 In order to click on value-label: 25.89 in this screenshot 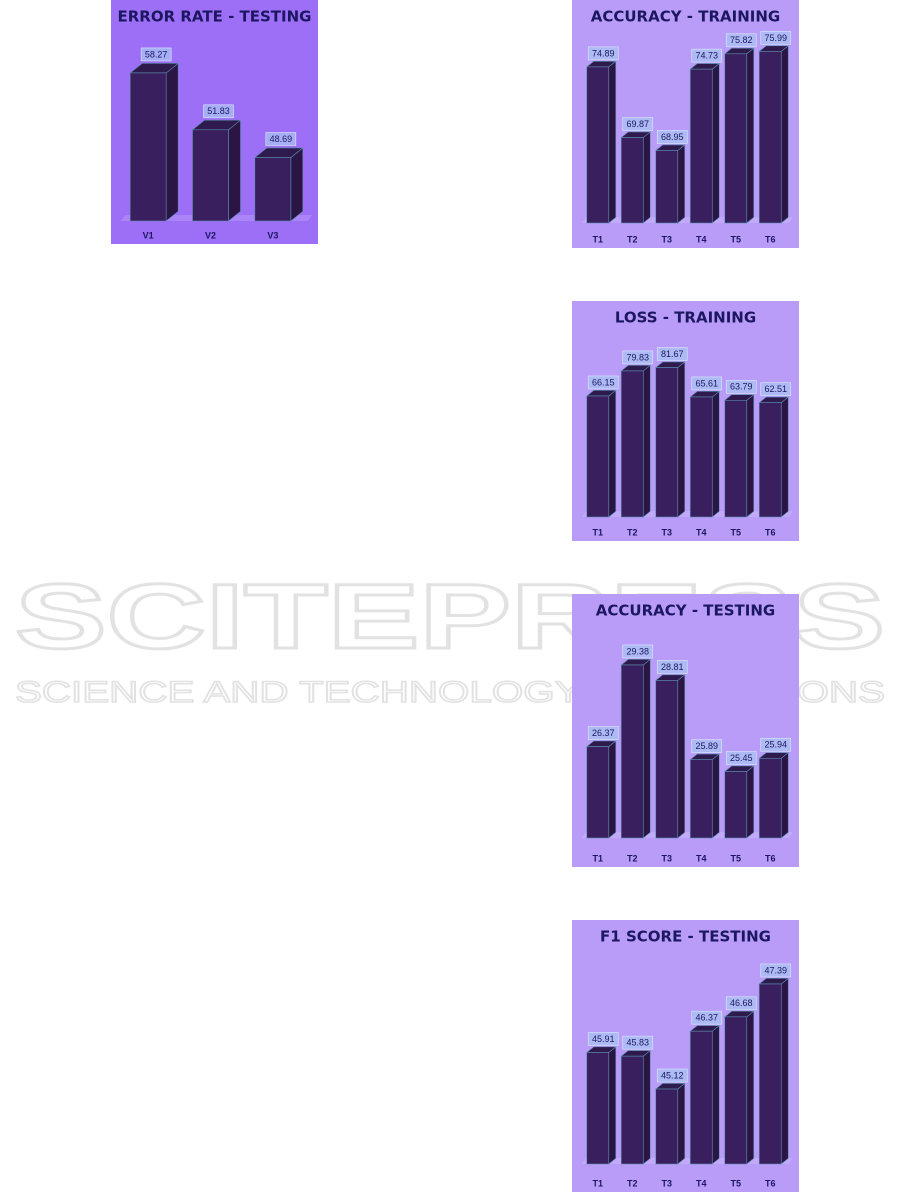, I will do `click(706, 746)`.